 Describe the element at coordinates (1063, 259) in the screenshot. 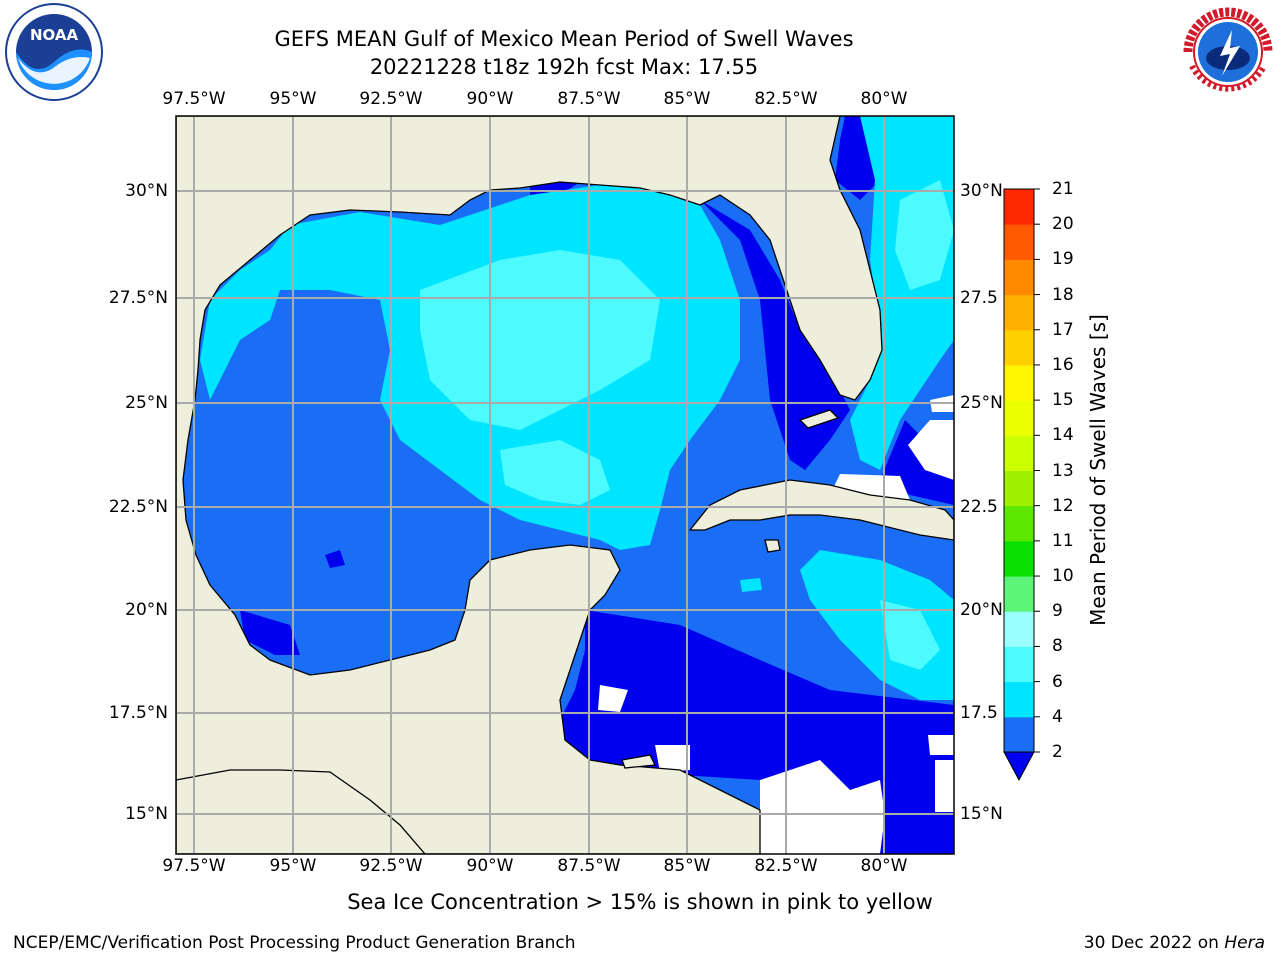

I see `colorbar-tick-label: 19` at that location.